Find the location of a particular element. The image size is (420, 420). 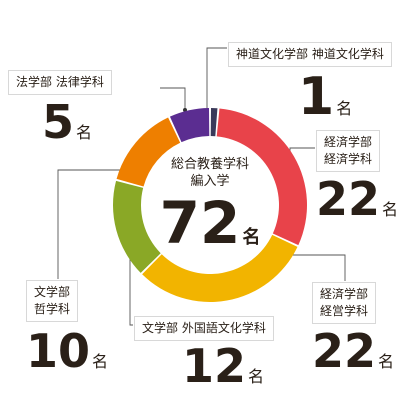

slice-value-number: 10 is located at coordinates (58, 351).